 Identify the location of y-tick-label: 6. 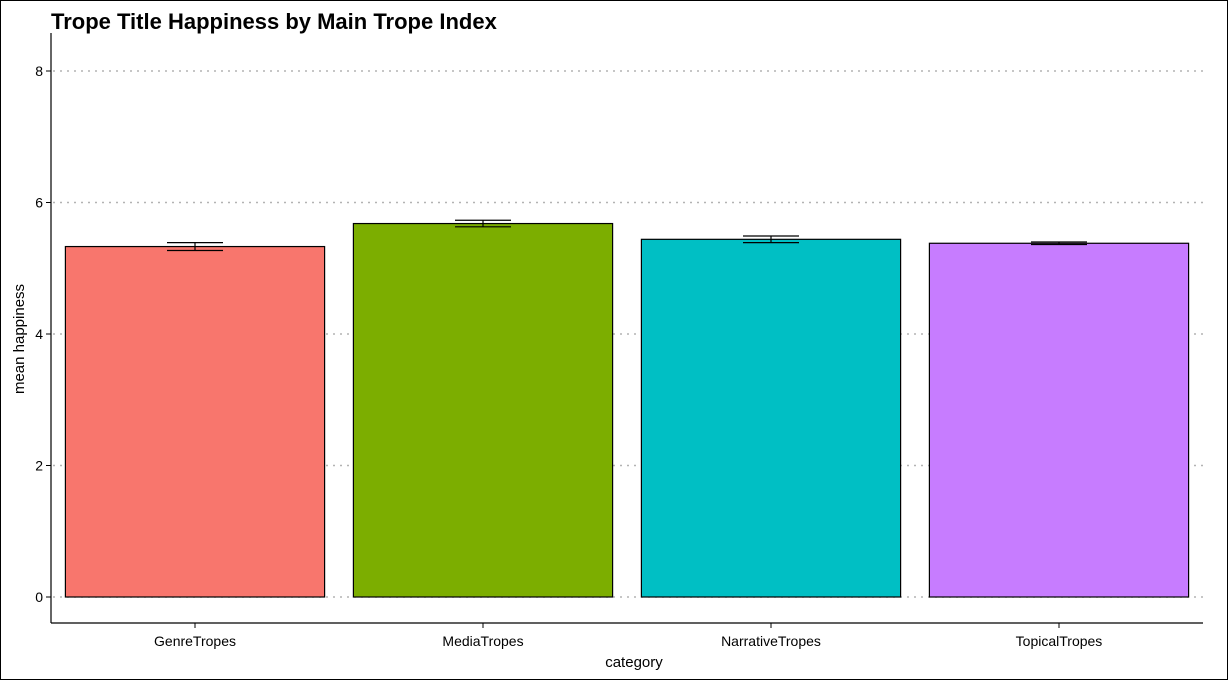
(39, 203).